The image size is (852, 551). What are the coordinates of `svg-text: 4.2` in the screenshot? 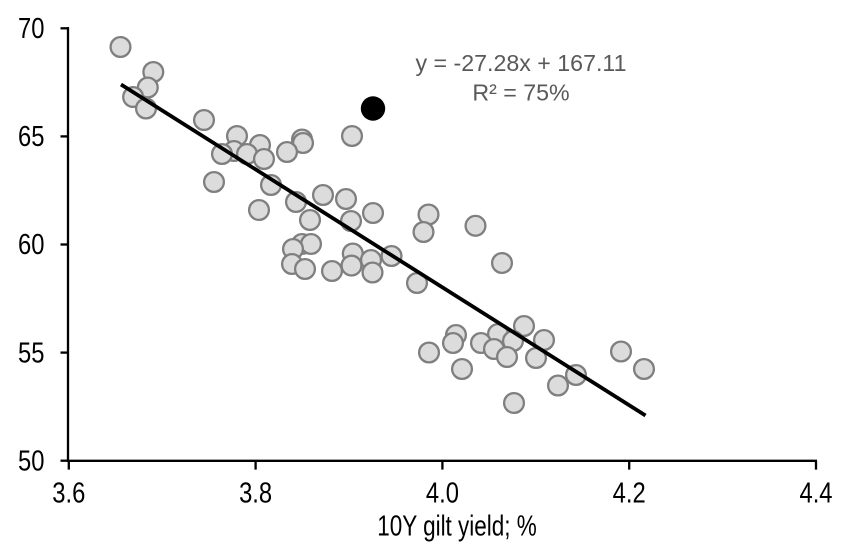 It's located at (629, 492).